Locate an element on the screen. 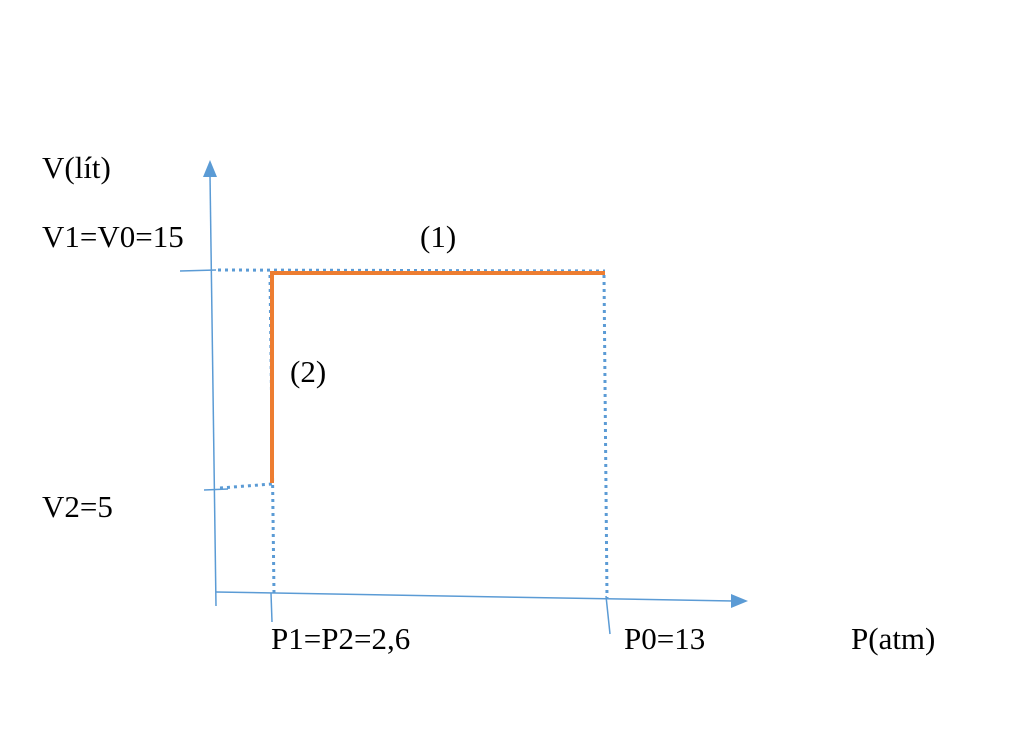 This screenshot has height=740, width=1024. p-label: P0=13 is located at coordinates (664, 638).